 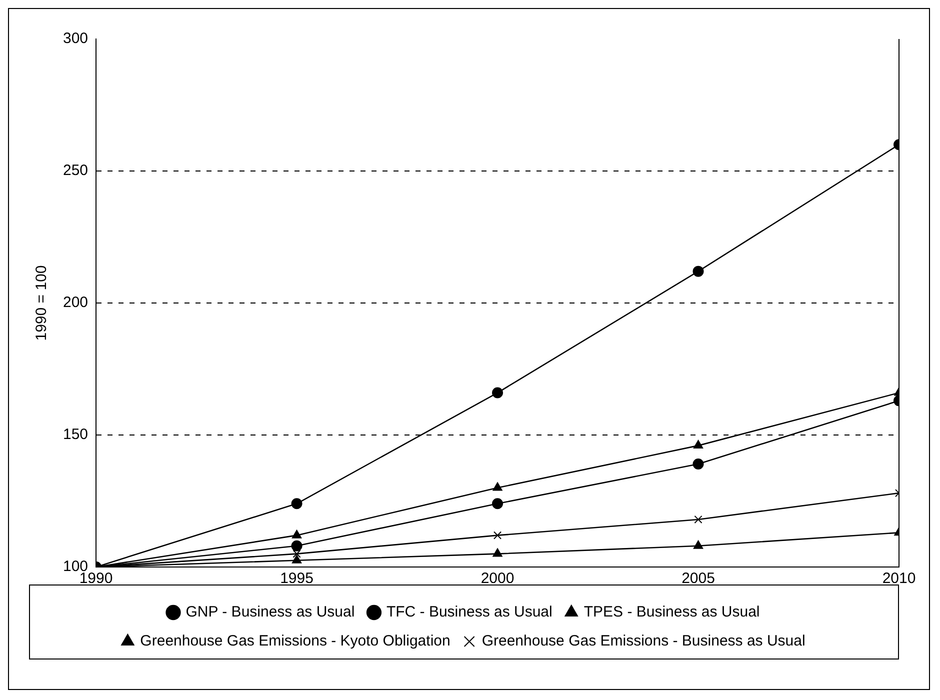 What do you see at coordinates (75, 39) in the screenshot?
I see `y-tick-label: 300` at bounding box center [75, 39].